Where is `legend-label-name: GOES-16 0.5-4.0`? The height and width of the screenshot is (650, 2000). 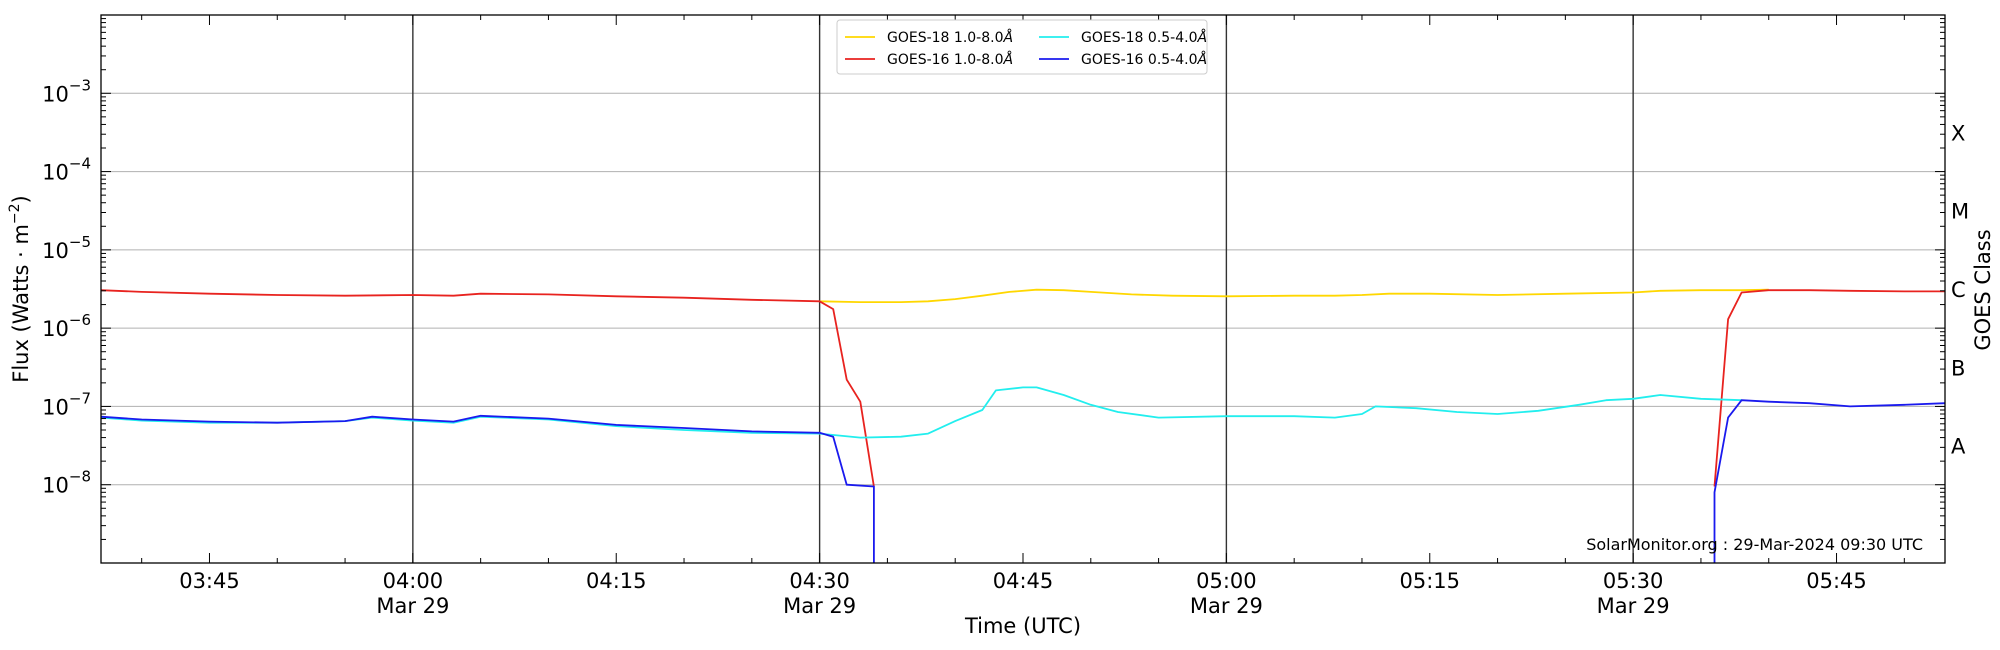 legend-label-name: GOES-16 0.5-4.0 is located at coordinates (1139, 60).